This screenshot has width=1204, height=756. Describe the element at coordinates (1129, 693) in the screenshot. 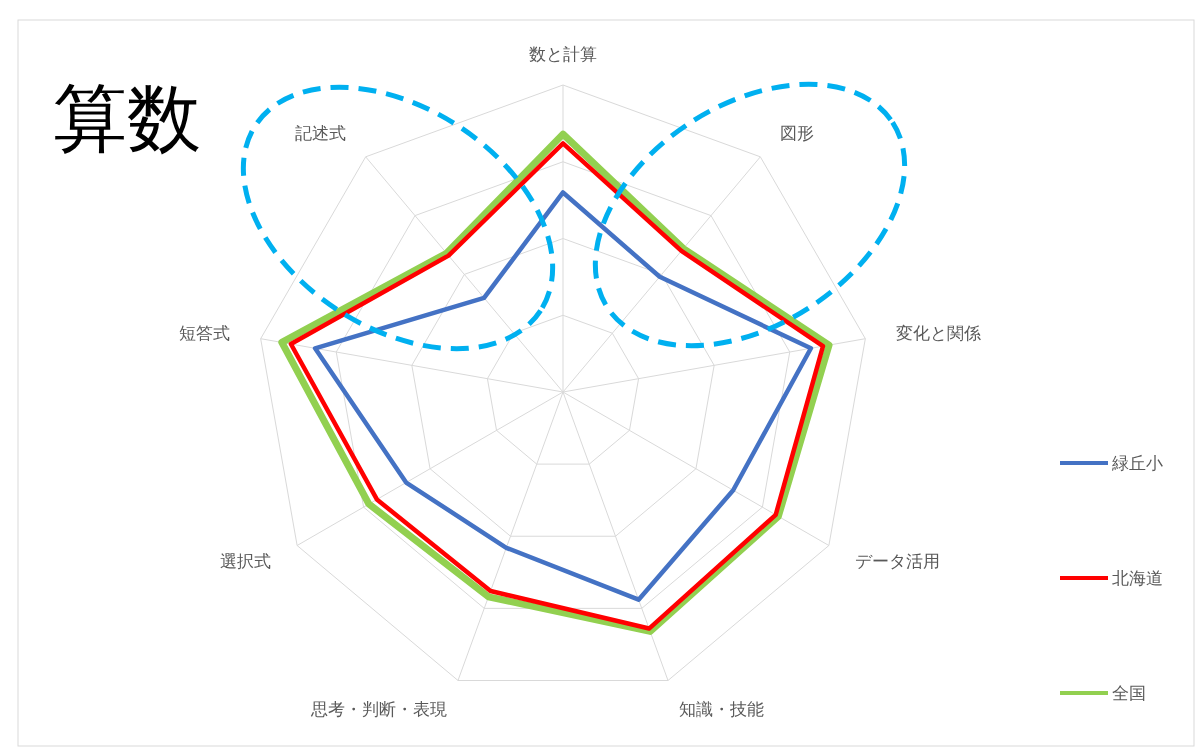

I see `legend-label: 全国` at that location.